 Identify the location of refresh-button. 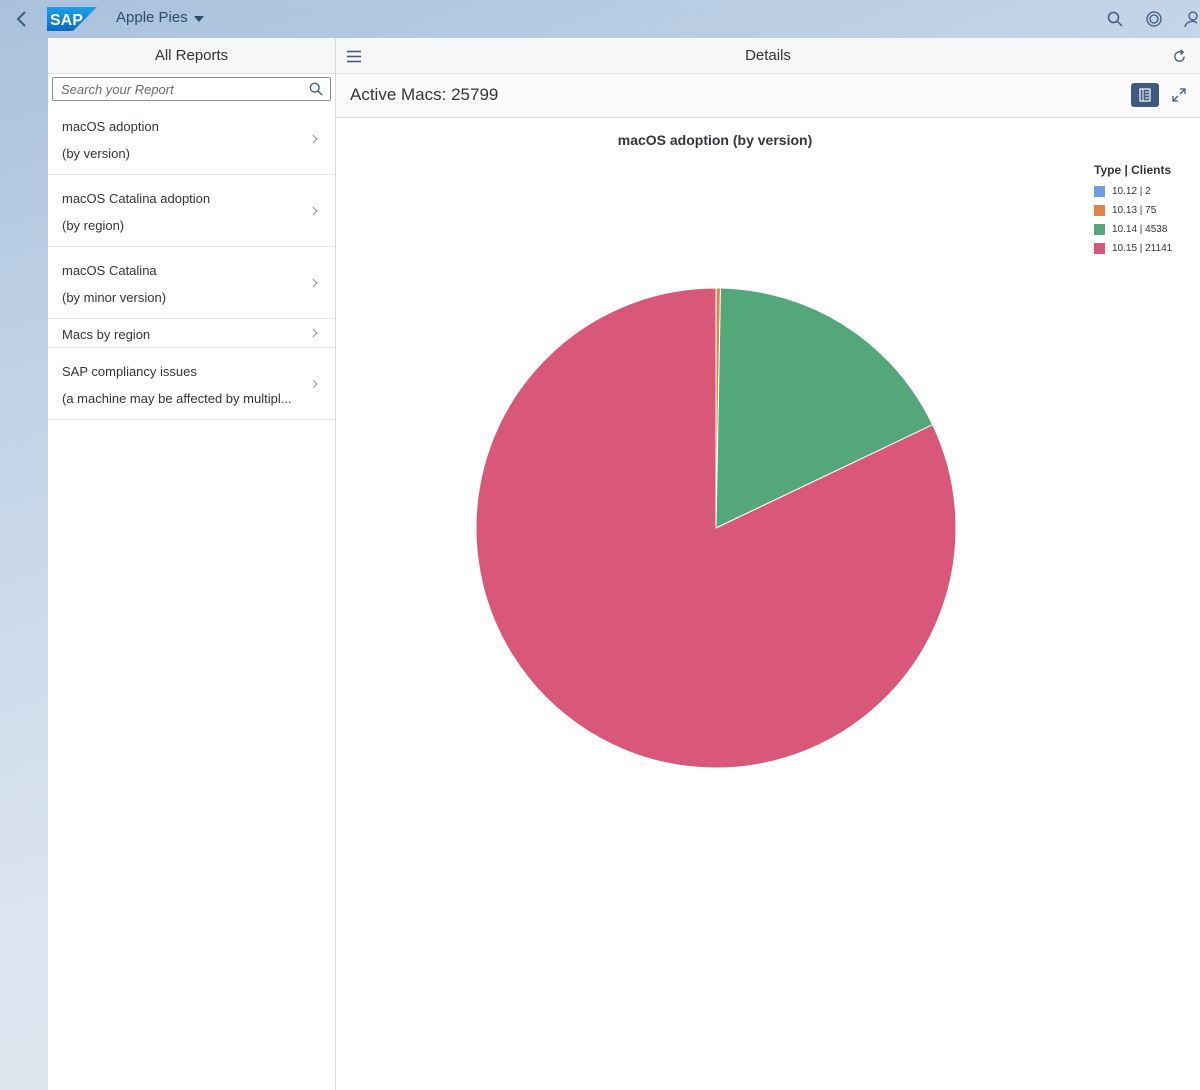
(1179, 56).